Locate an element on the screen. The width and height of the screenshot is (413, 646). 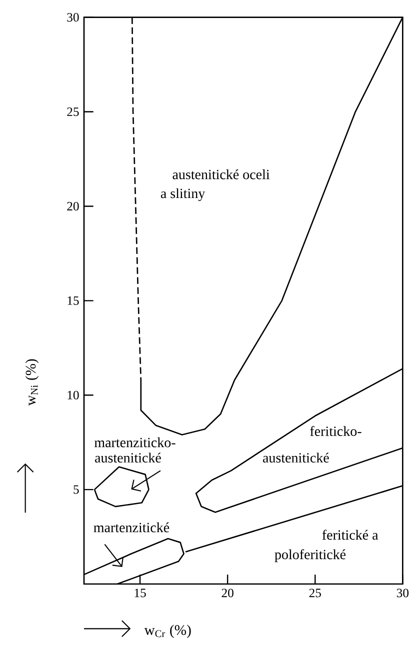
annotation: martenzitické is located at coordinates (131, 527).